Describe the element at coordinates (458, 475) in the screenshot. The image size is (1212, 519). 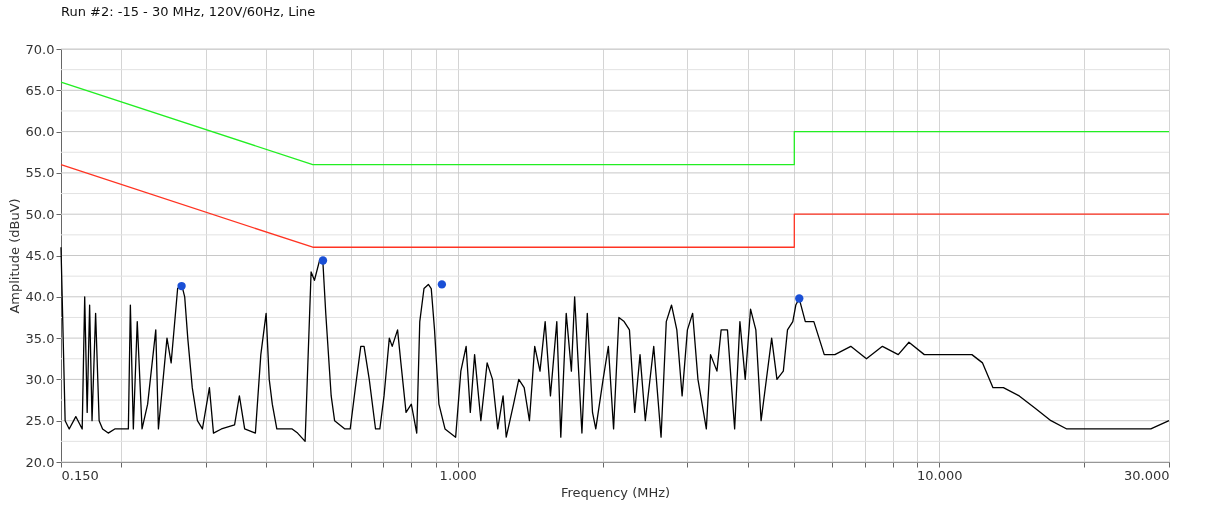
I see `x-tick-label: 1.000` at that location.